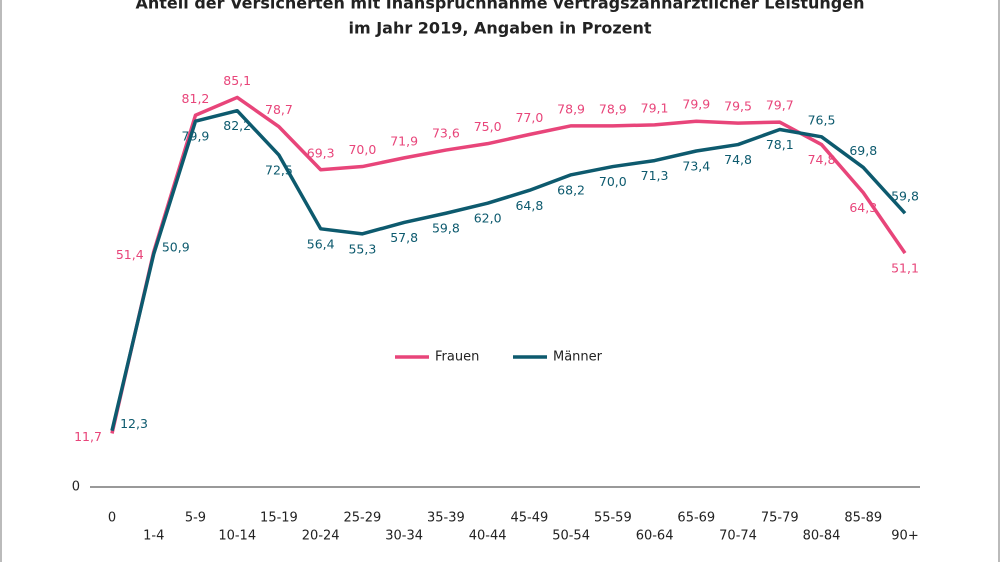 Image resolution: width=1000 pixels, height=562 pixels. What do you see at coordinates (237, 125) in the screenshot?
I see `value-label: 82,2` at bounding box center [237, 125].